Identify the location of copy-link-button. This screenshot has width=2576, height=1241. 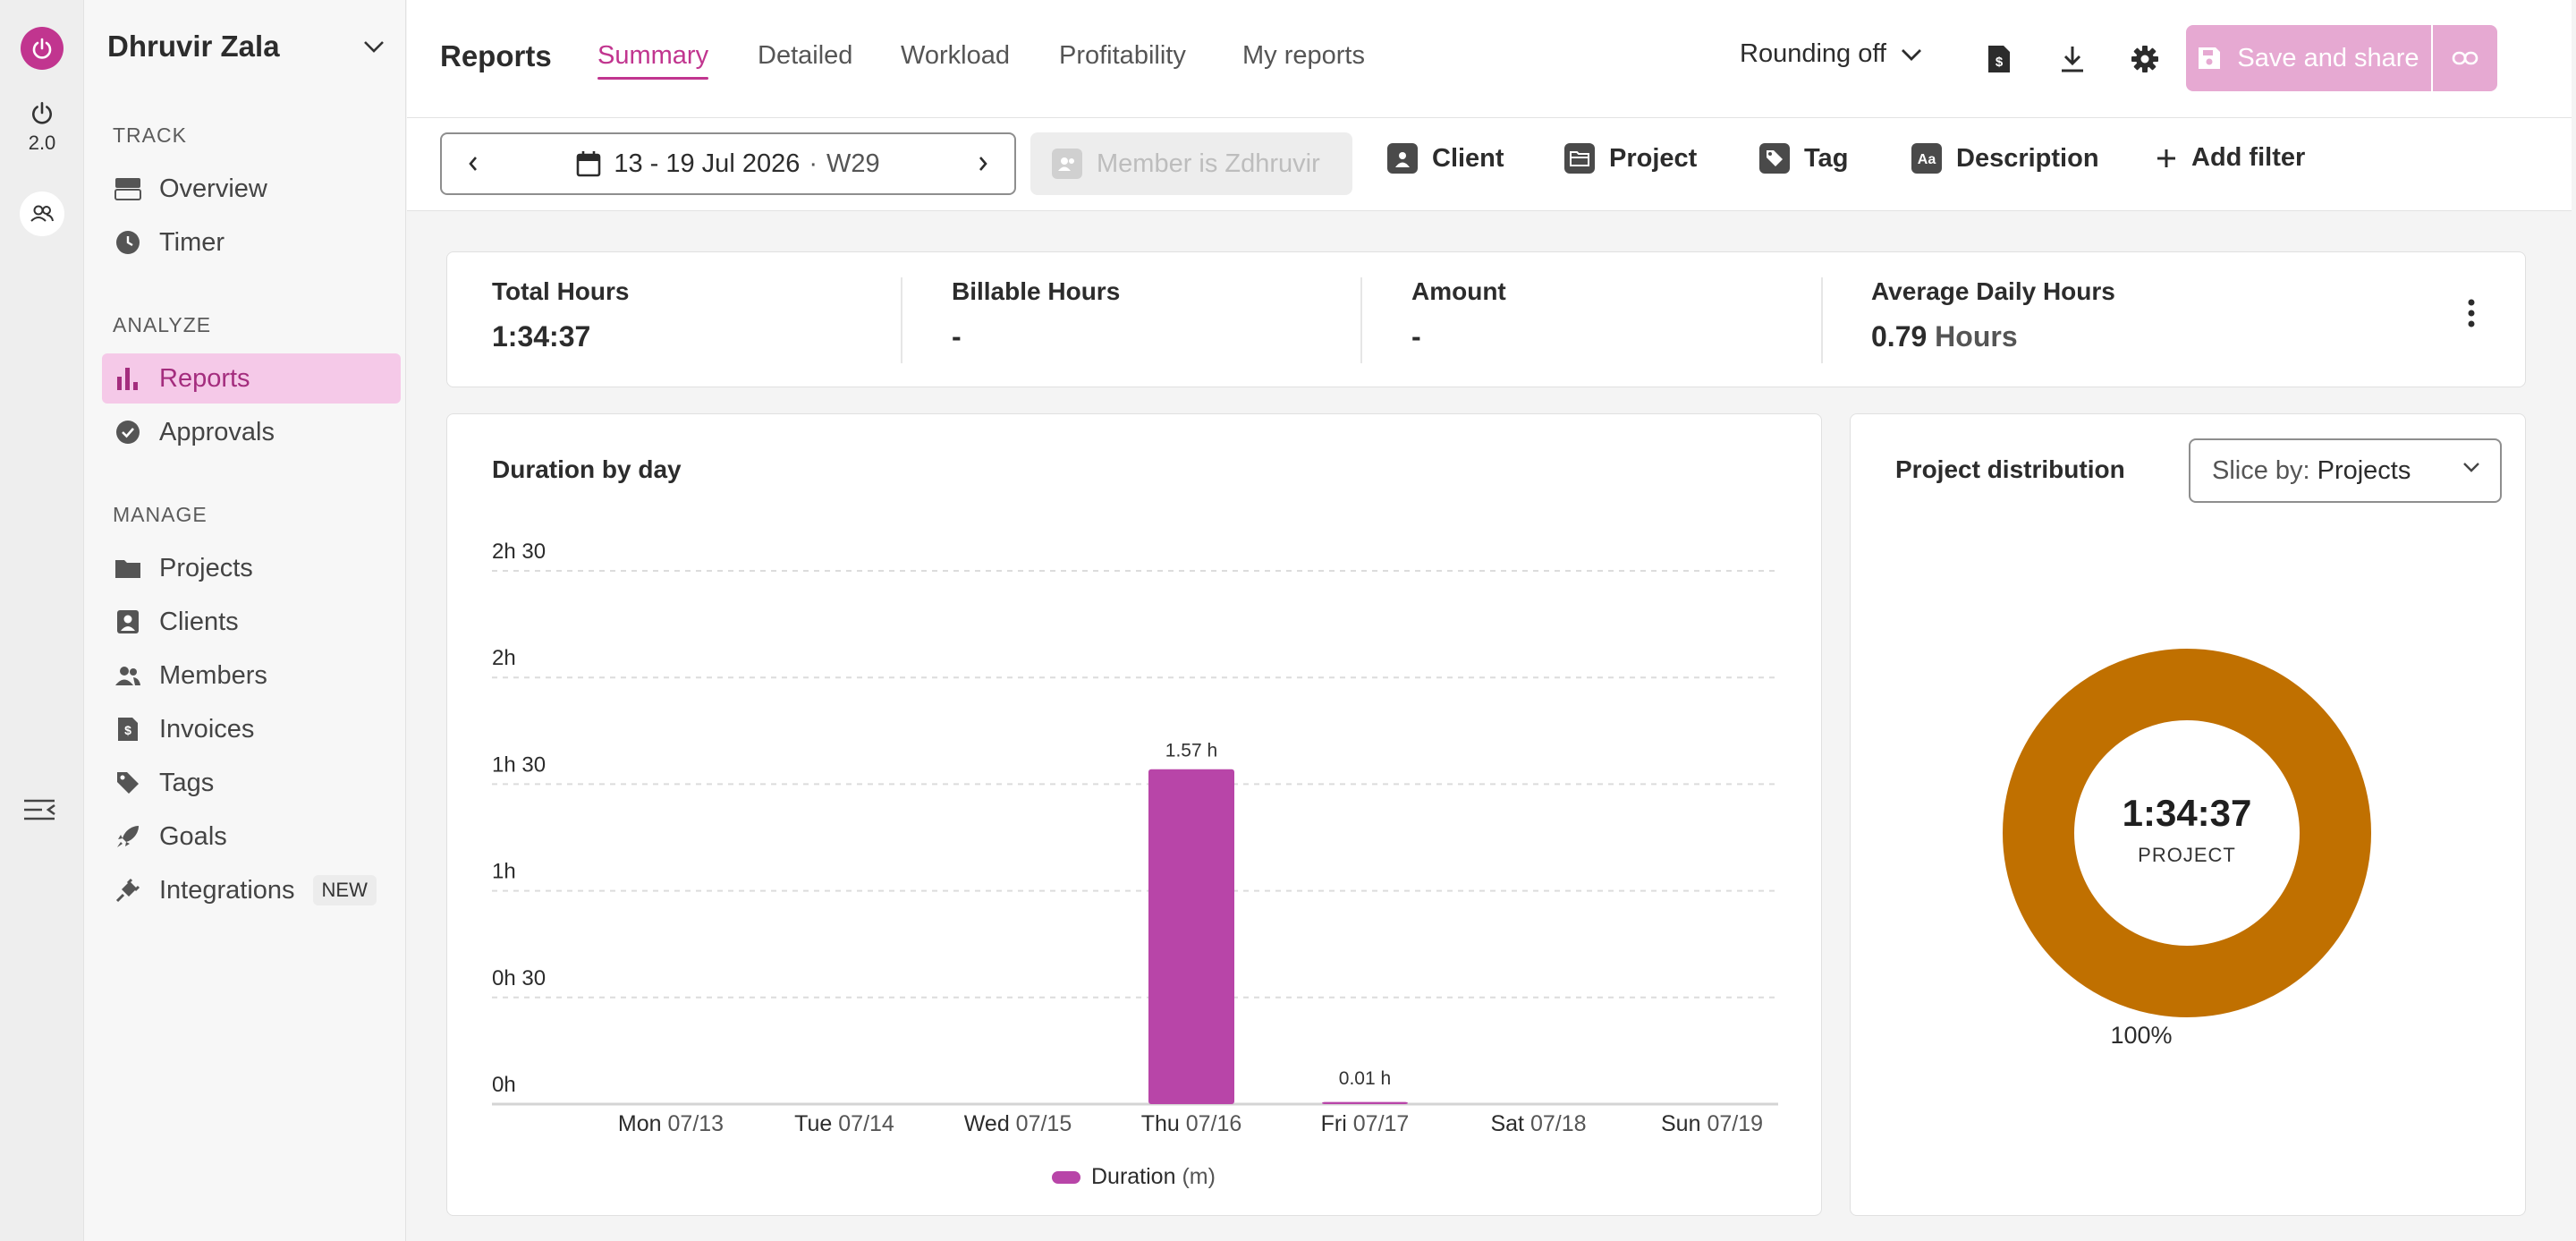
(2465, 58).